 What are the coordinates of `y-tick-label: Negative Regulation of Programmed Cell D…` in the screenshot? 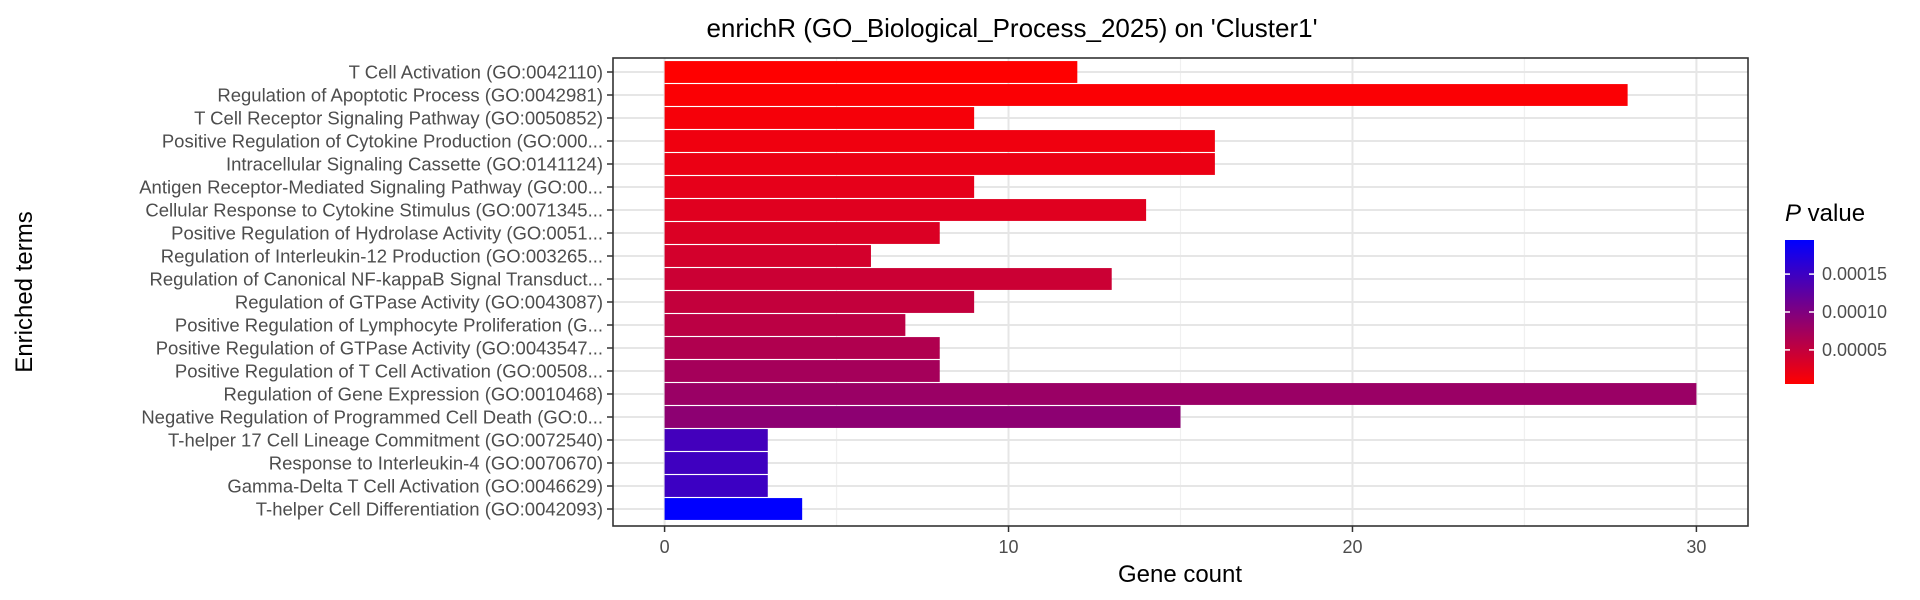 It's located at (372, 417).